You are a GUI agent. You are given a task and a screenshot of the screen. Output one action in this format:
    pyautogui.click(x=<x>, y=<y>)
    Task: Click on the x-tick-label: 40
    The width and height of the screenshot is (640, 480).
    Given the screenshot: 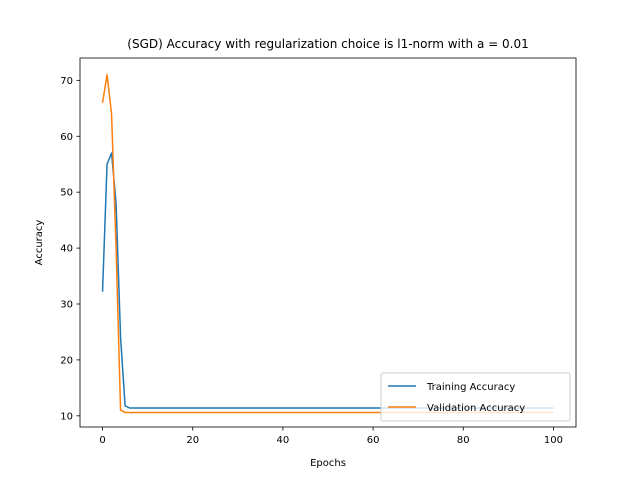 What is the action you would take?
    pyautogui.click(x=283, y=440)
    